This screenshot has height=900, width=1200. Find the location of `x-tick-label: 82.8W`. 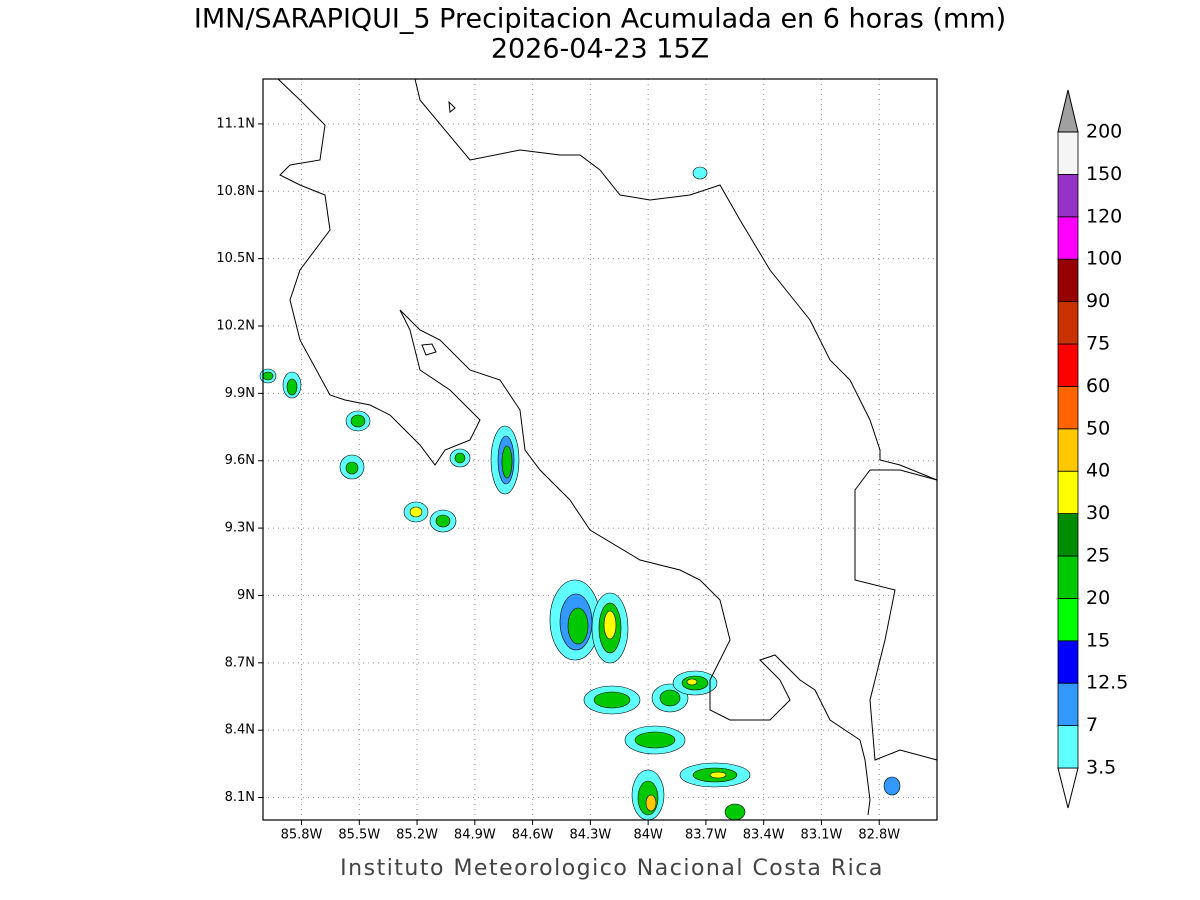

x-tick-label: 82.8W is located at coordinates (879, 835).